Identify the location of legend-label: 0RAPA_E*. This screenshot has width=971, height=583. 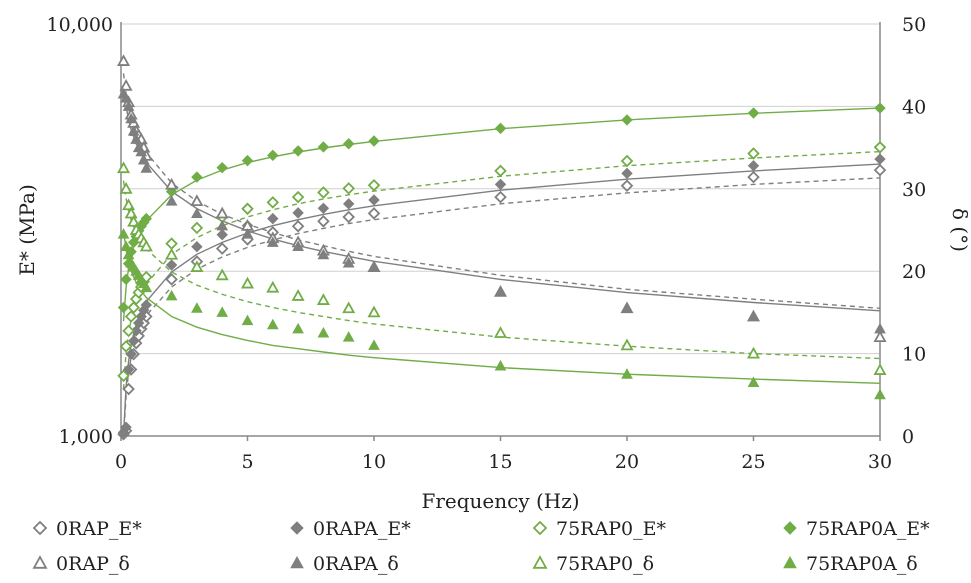
(362, 529).